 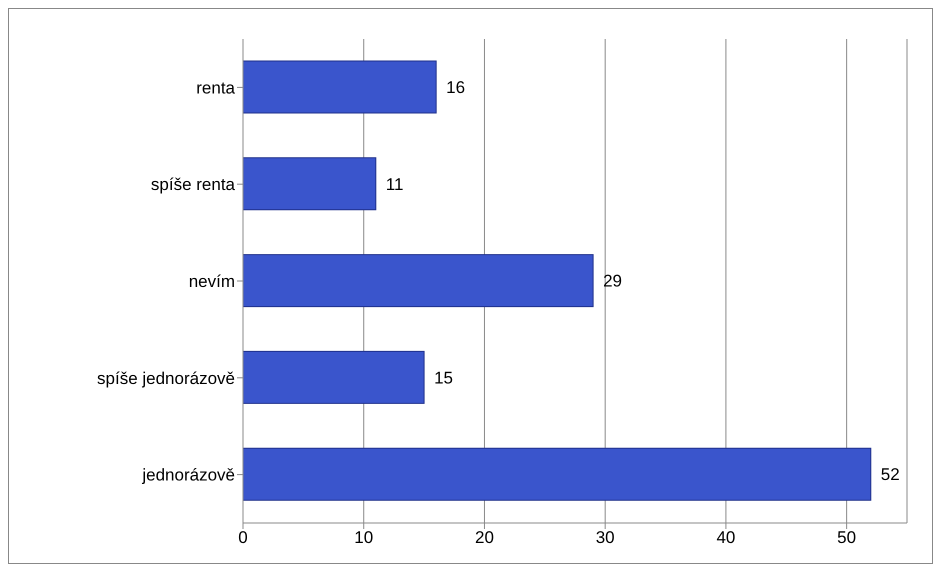 What do you see at coordinates (211, 282) in the screenshot?
I see `y-tick-label: nevím` at bounding box center [211, 282].